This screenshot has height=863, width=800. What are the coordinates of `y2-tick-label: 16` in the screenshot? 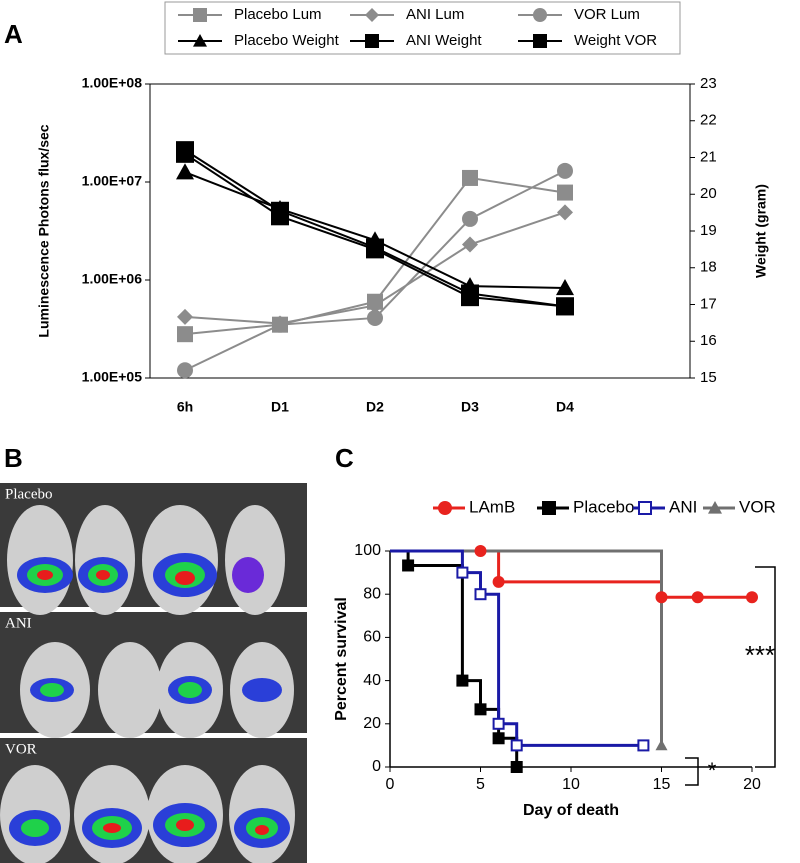 It's located at (708, 340).